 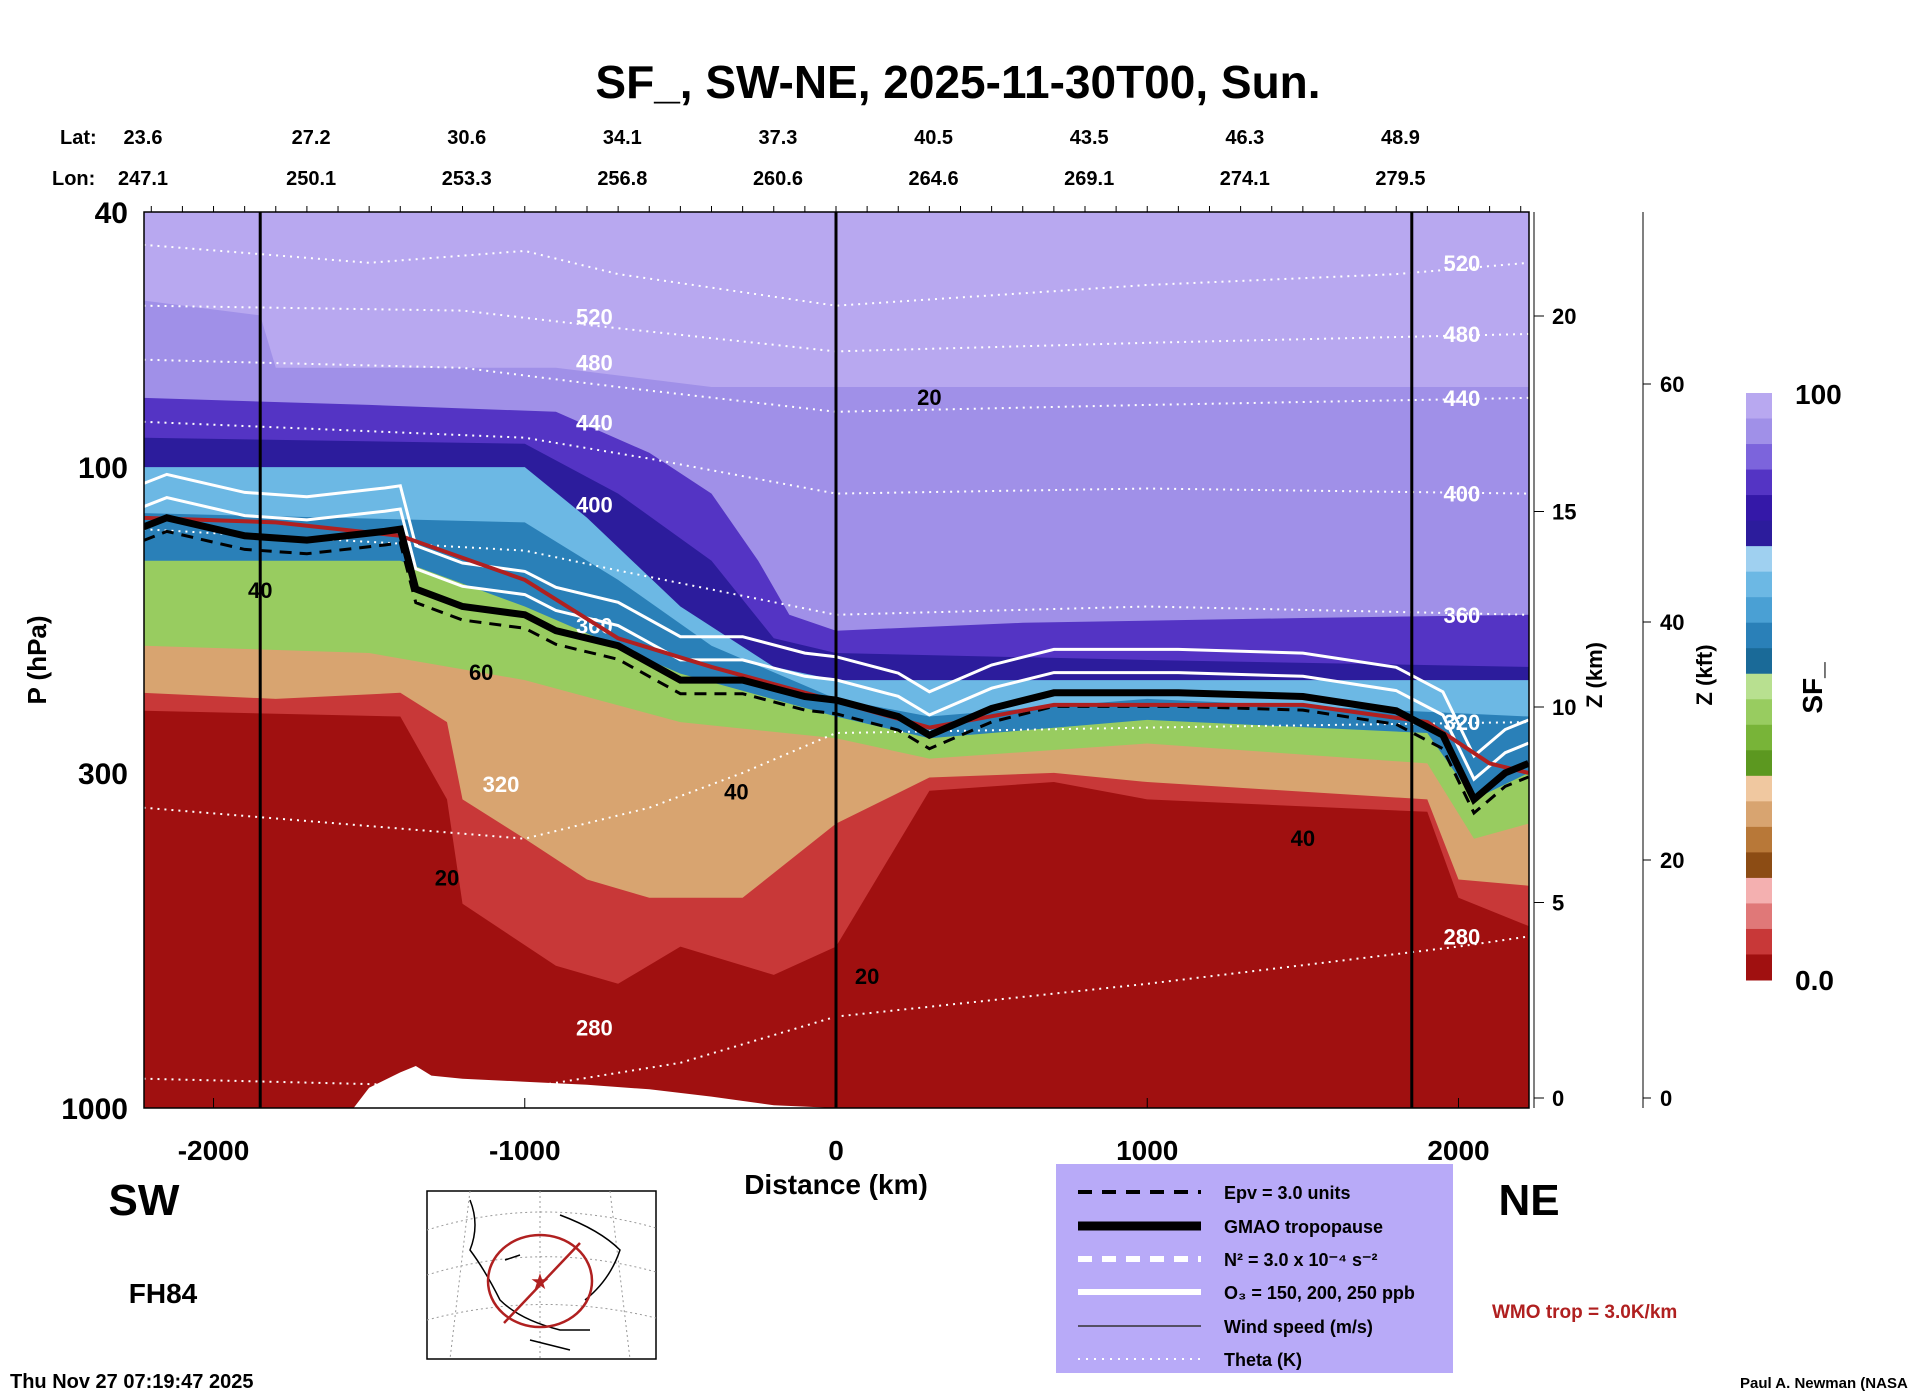 What do you see at coordinates (1298, 1327) in the screenshot?
I see `legend-item-label: Wind speed (m/s)` at bounding box center [1298, 1327].